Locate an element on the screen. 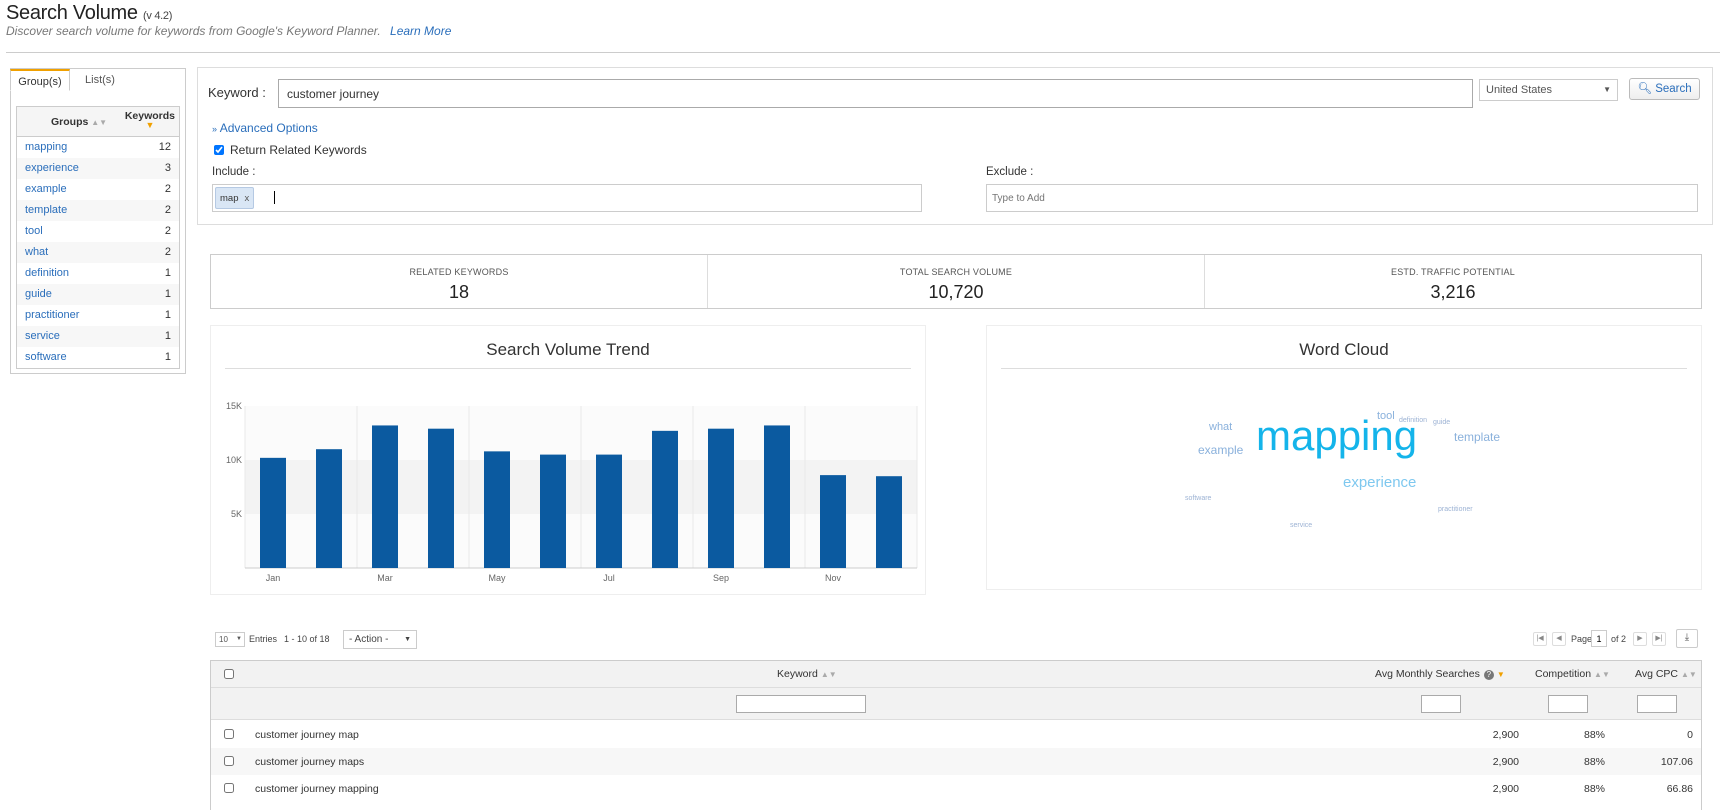 This screenshot has width=1726, height=810. word-cloud-word: practitioner is located at coordinates (1455, 509).